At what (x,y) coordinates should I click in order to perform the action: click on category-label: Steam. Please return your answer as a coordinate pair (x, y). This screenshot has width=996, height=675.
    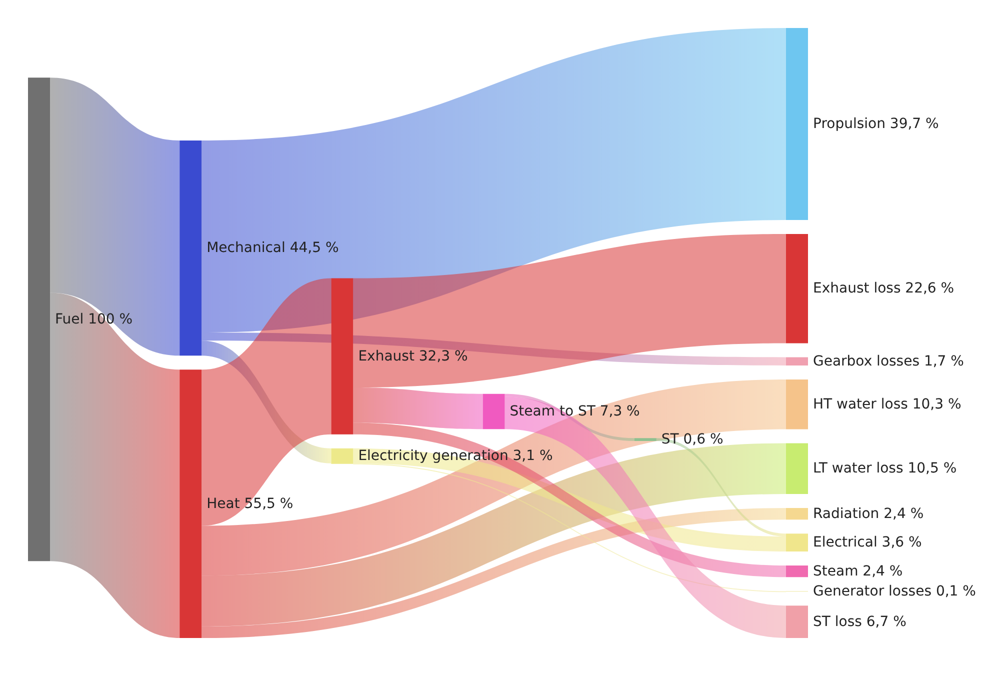
    Looking at the image, I should click on (835, 571).